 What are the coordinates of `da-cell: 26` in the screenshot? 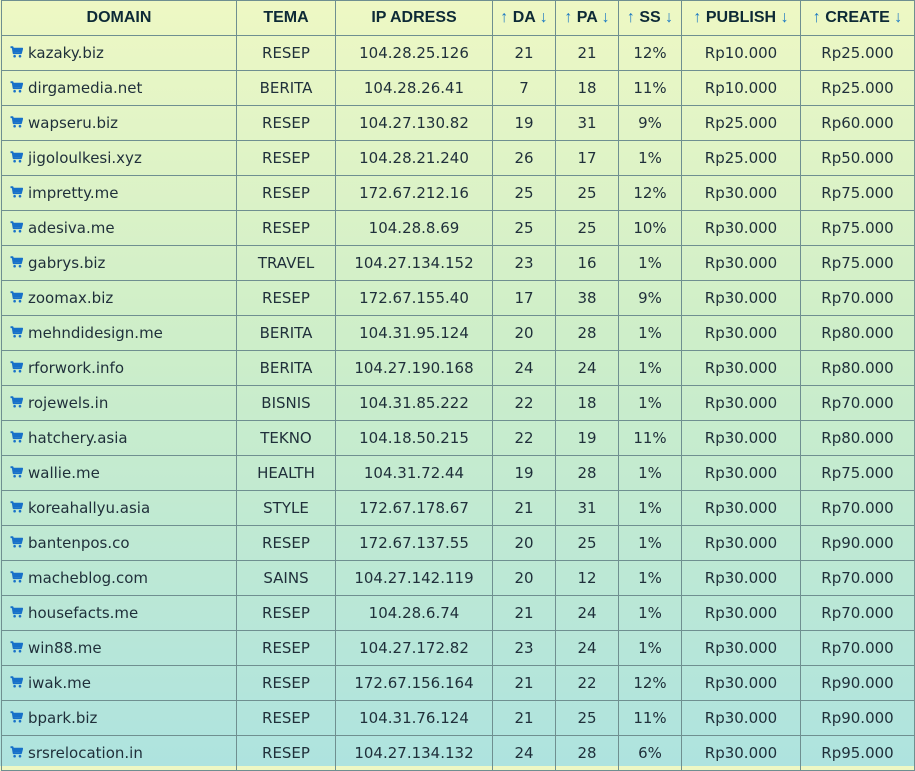 It's located at (524, 158).